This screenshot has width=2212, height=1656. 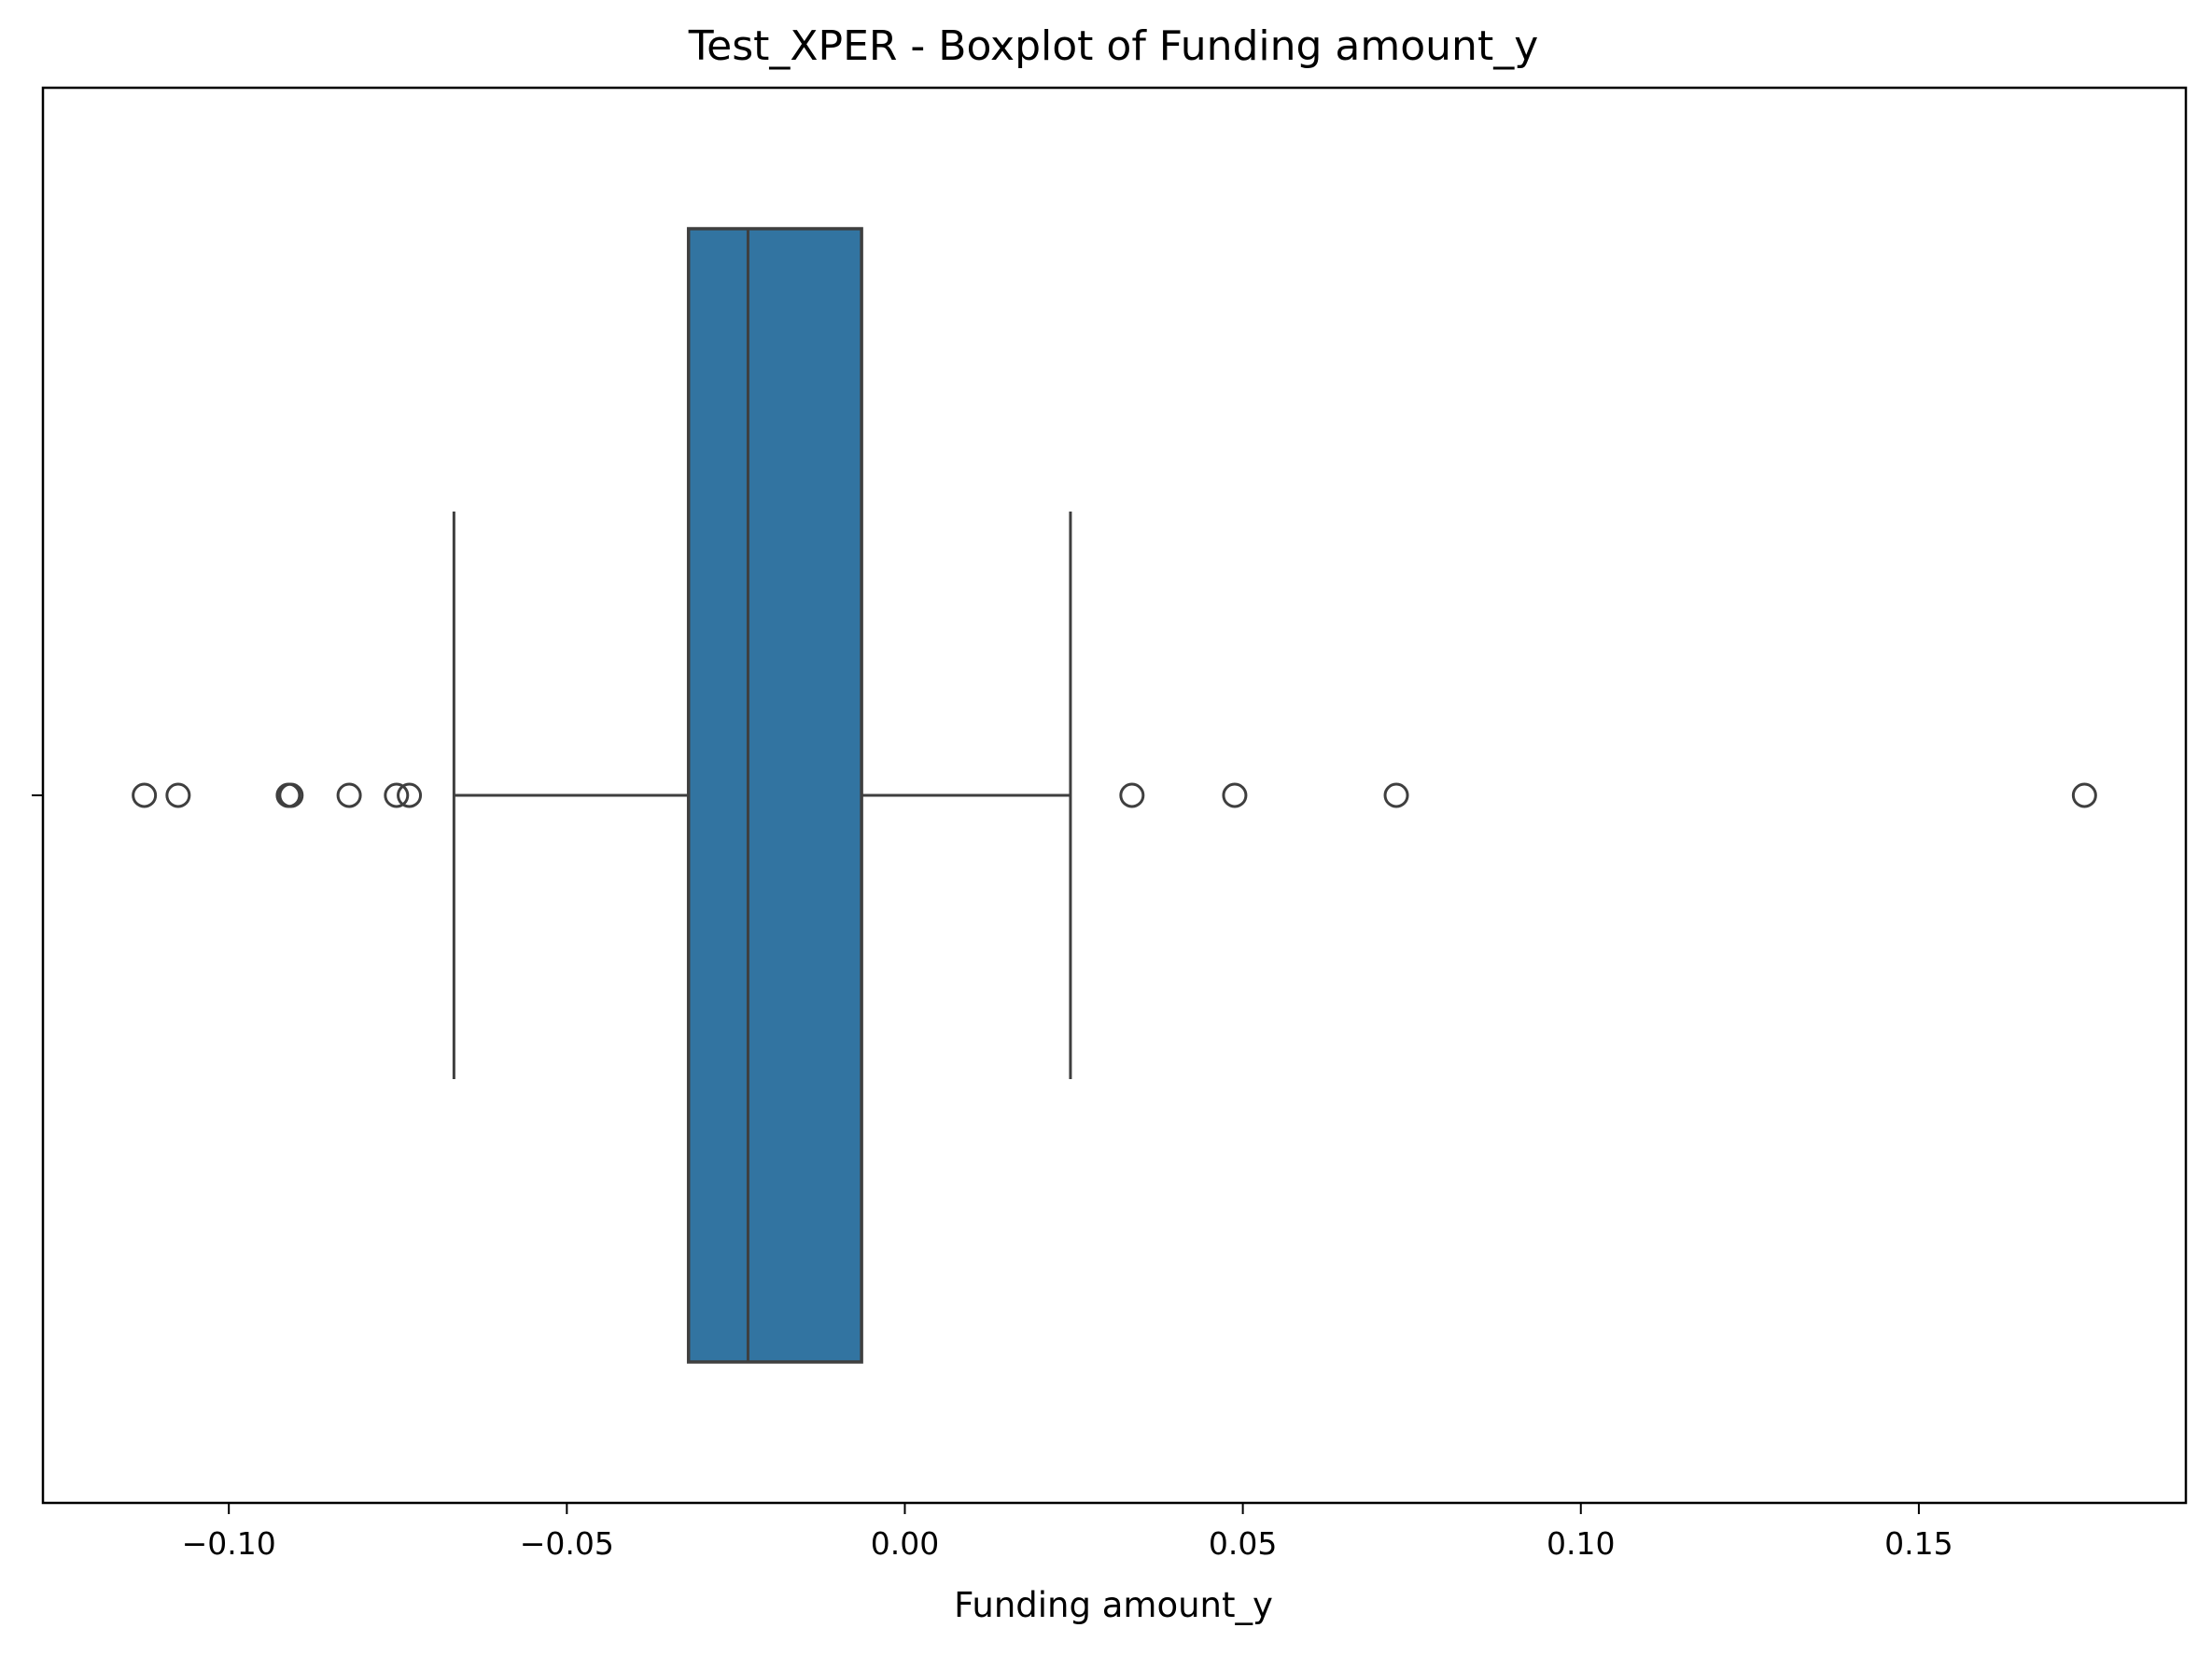 I want to click on x-tick-label: 0.10, so click(x=1581, y=1544).